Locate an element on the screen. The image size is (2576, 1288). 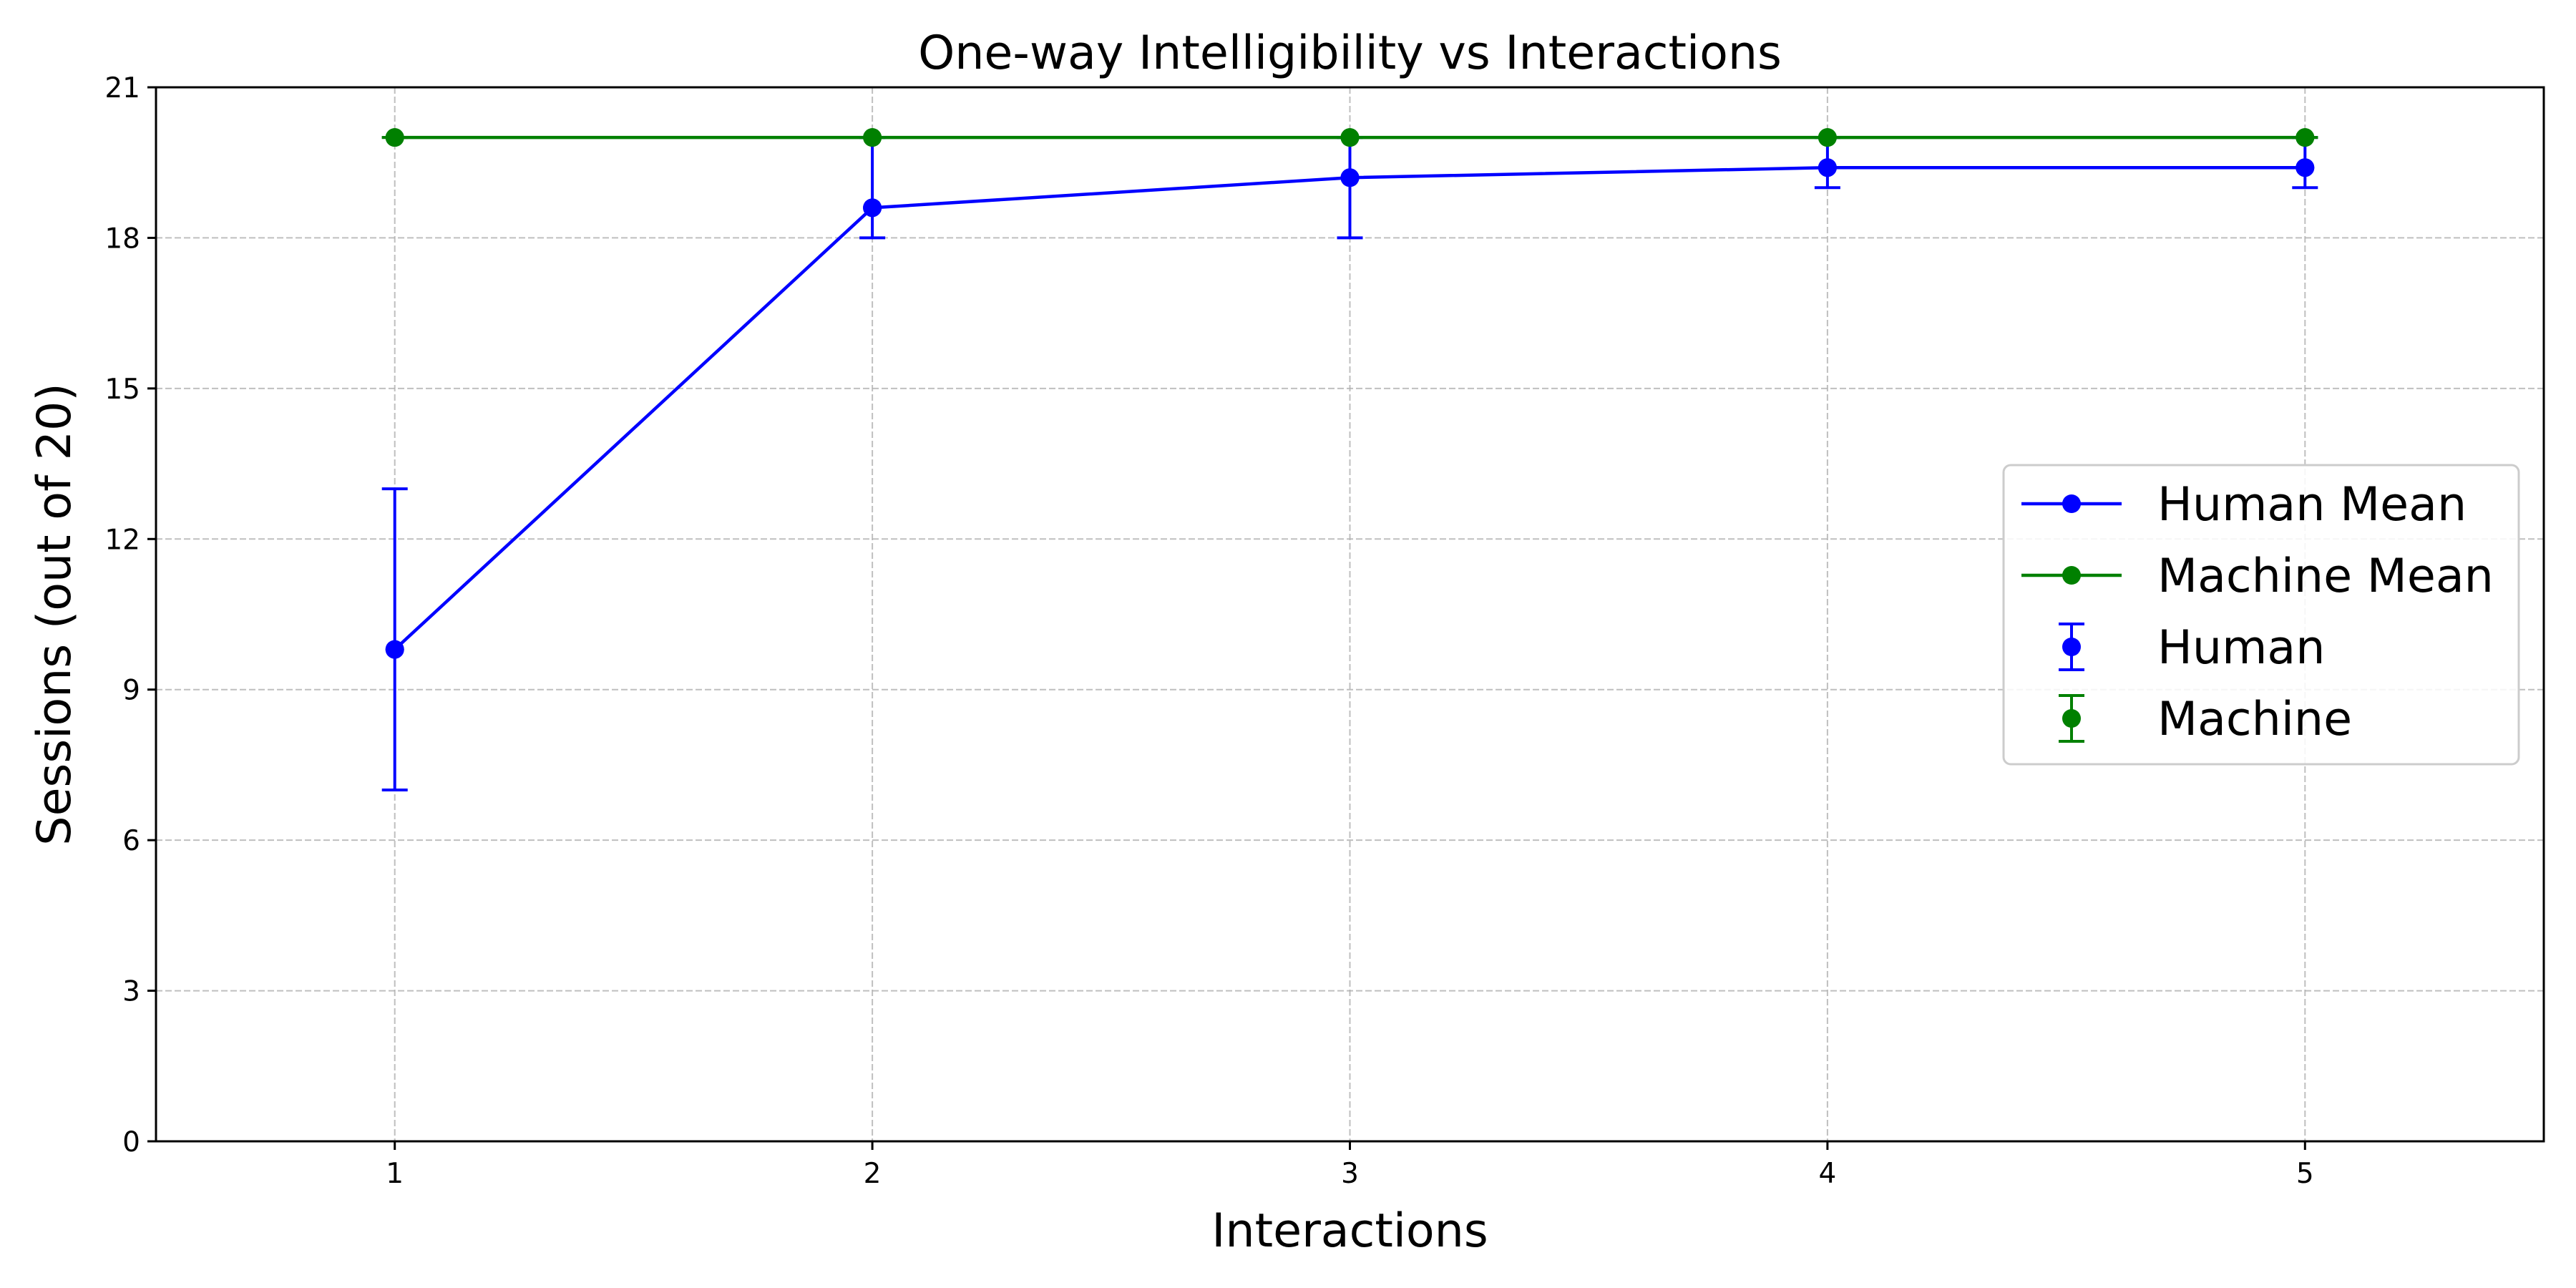
legend-label: Machine Mean is located at coordinates (2325, 576).